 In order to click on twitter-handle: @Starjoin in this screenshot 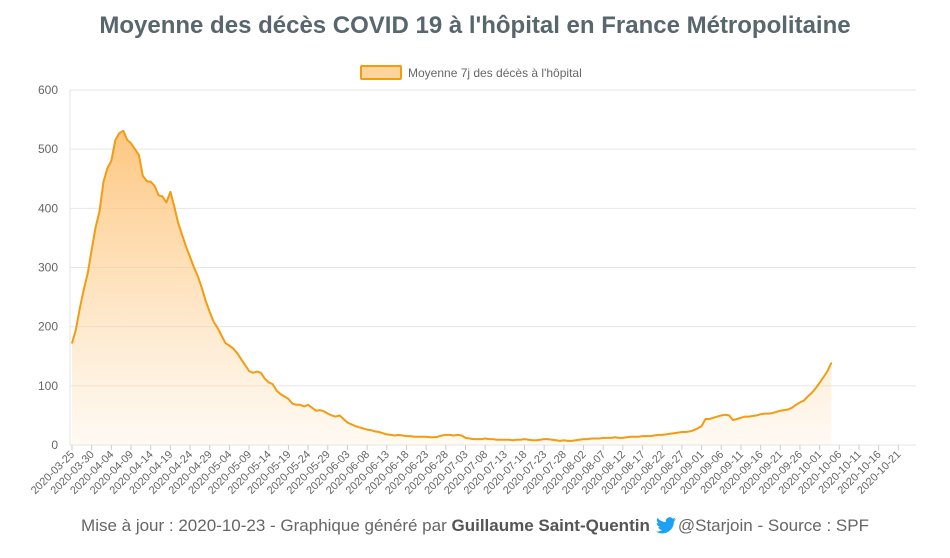, I will do `click(715, 525)`.